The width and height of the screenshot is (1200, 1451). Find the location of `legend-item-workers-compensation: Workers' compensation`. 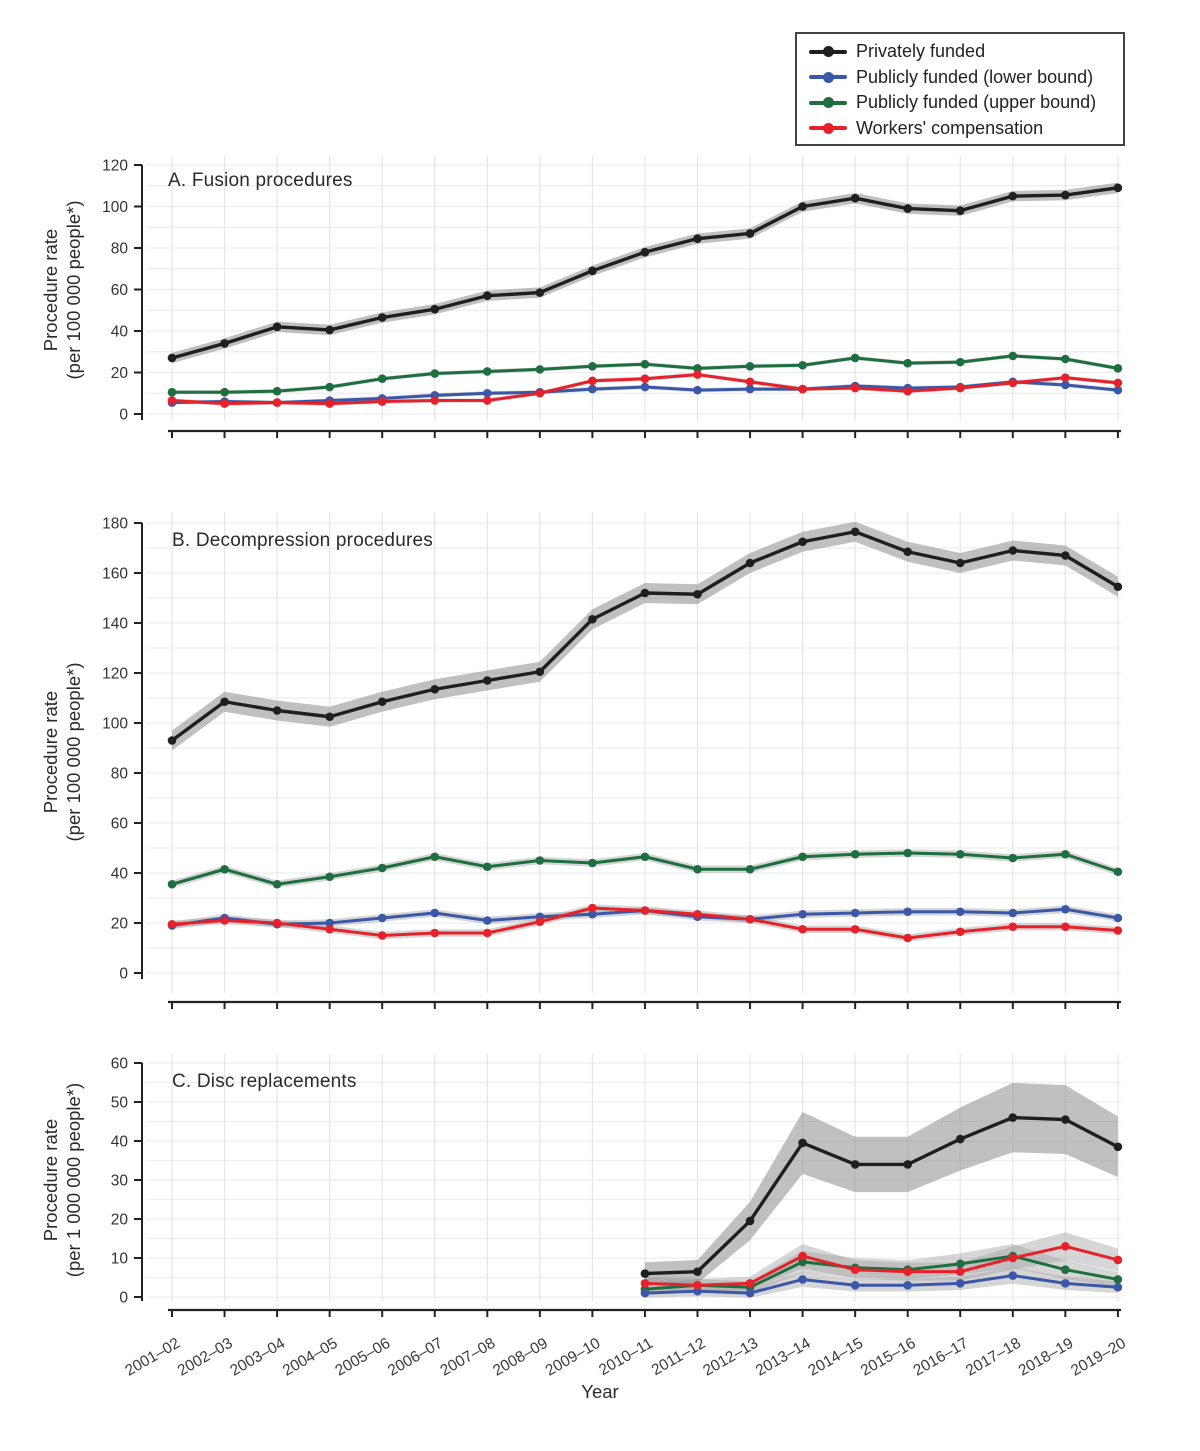

legend-item-workers-compensation: Workers' compensation is located at coordinates (966, 129).